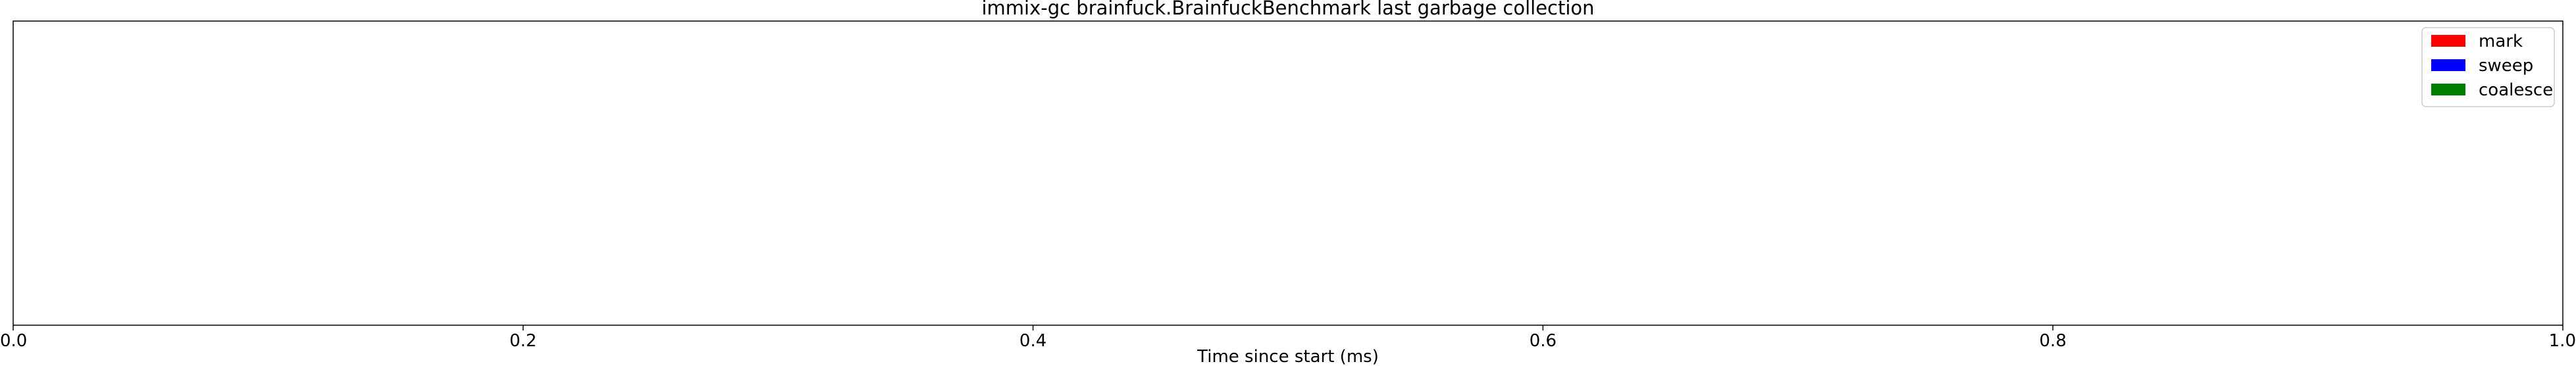  I want to click on x-ticks: 0.0 0.2 0.4 0.6 0.8 1.0, so click(1288, 338).